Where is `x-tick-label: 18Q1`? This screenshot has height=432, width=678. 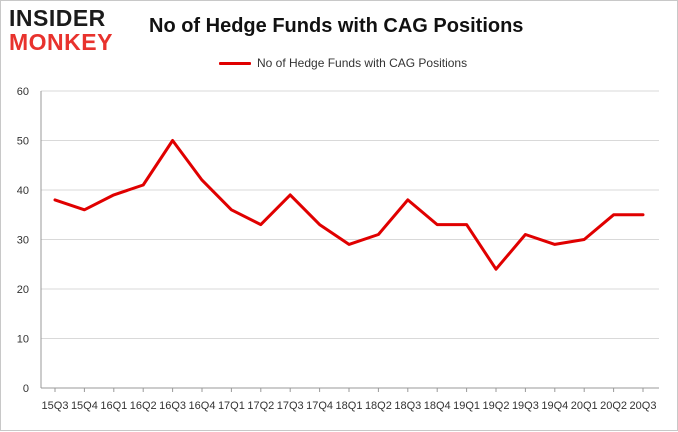 x-tick-label: 18Q1 is located at coordinates (349, 406).